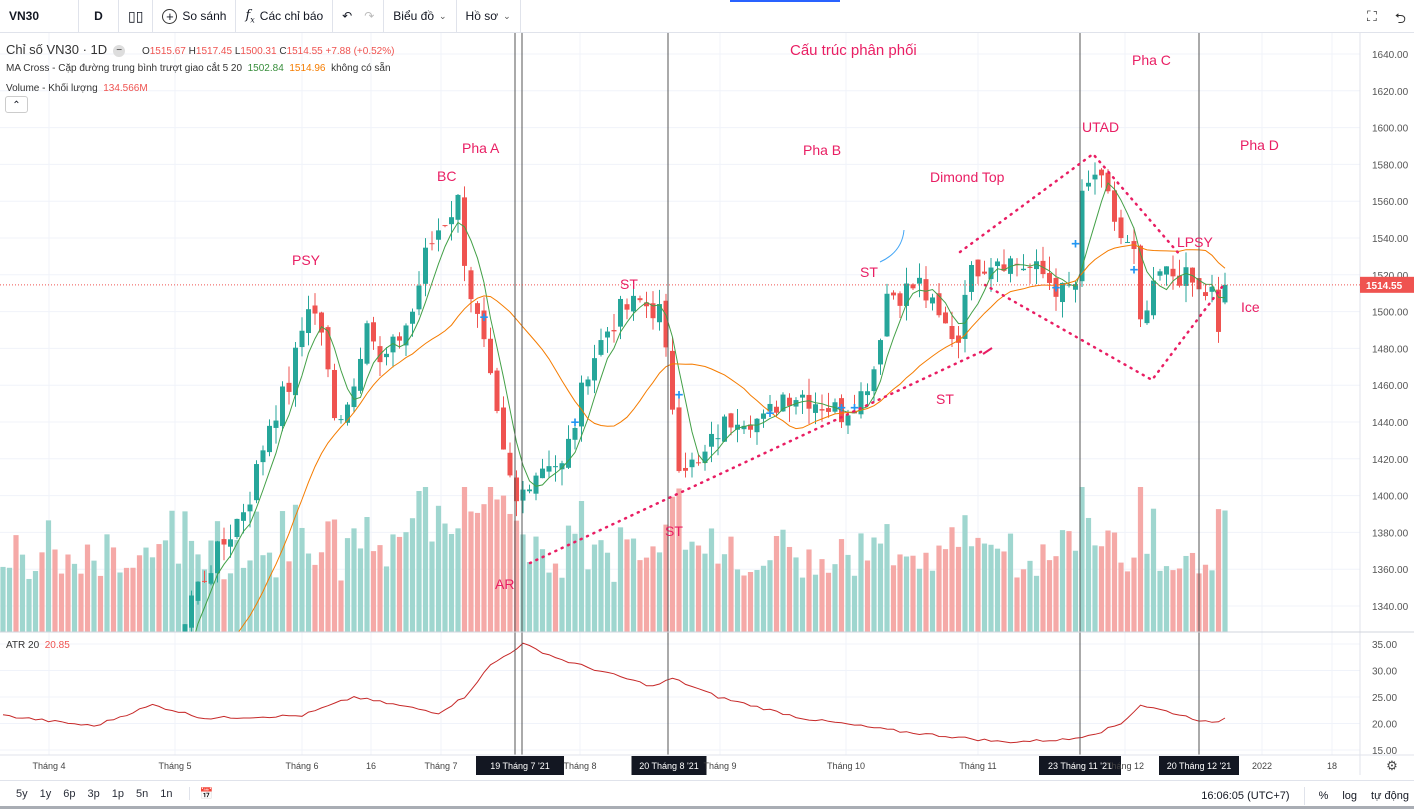 The width and height of the screenshot is (1414, 809). Describe the element at coordinates (447, 176) in the screenshot. I see `annotation-bc: BC` at that location.